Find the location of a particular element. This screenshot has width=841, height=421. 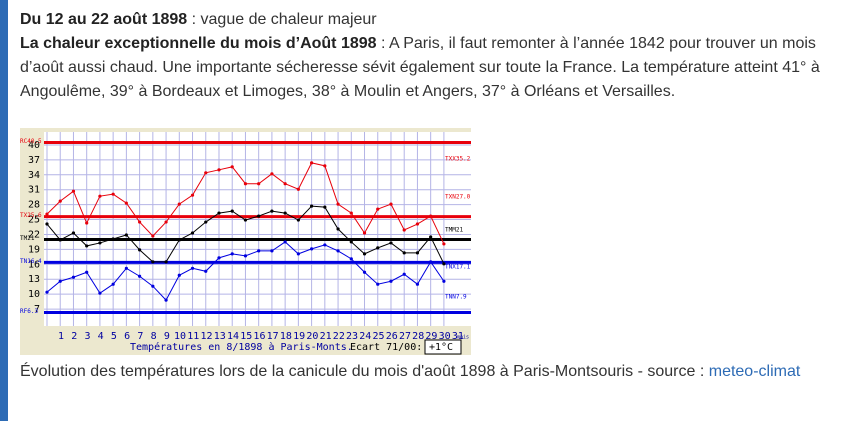

x-tick-label: 13 is located at coordinates (220, 336).